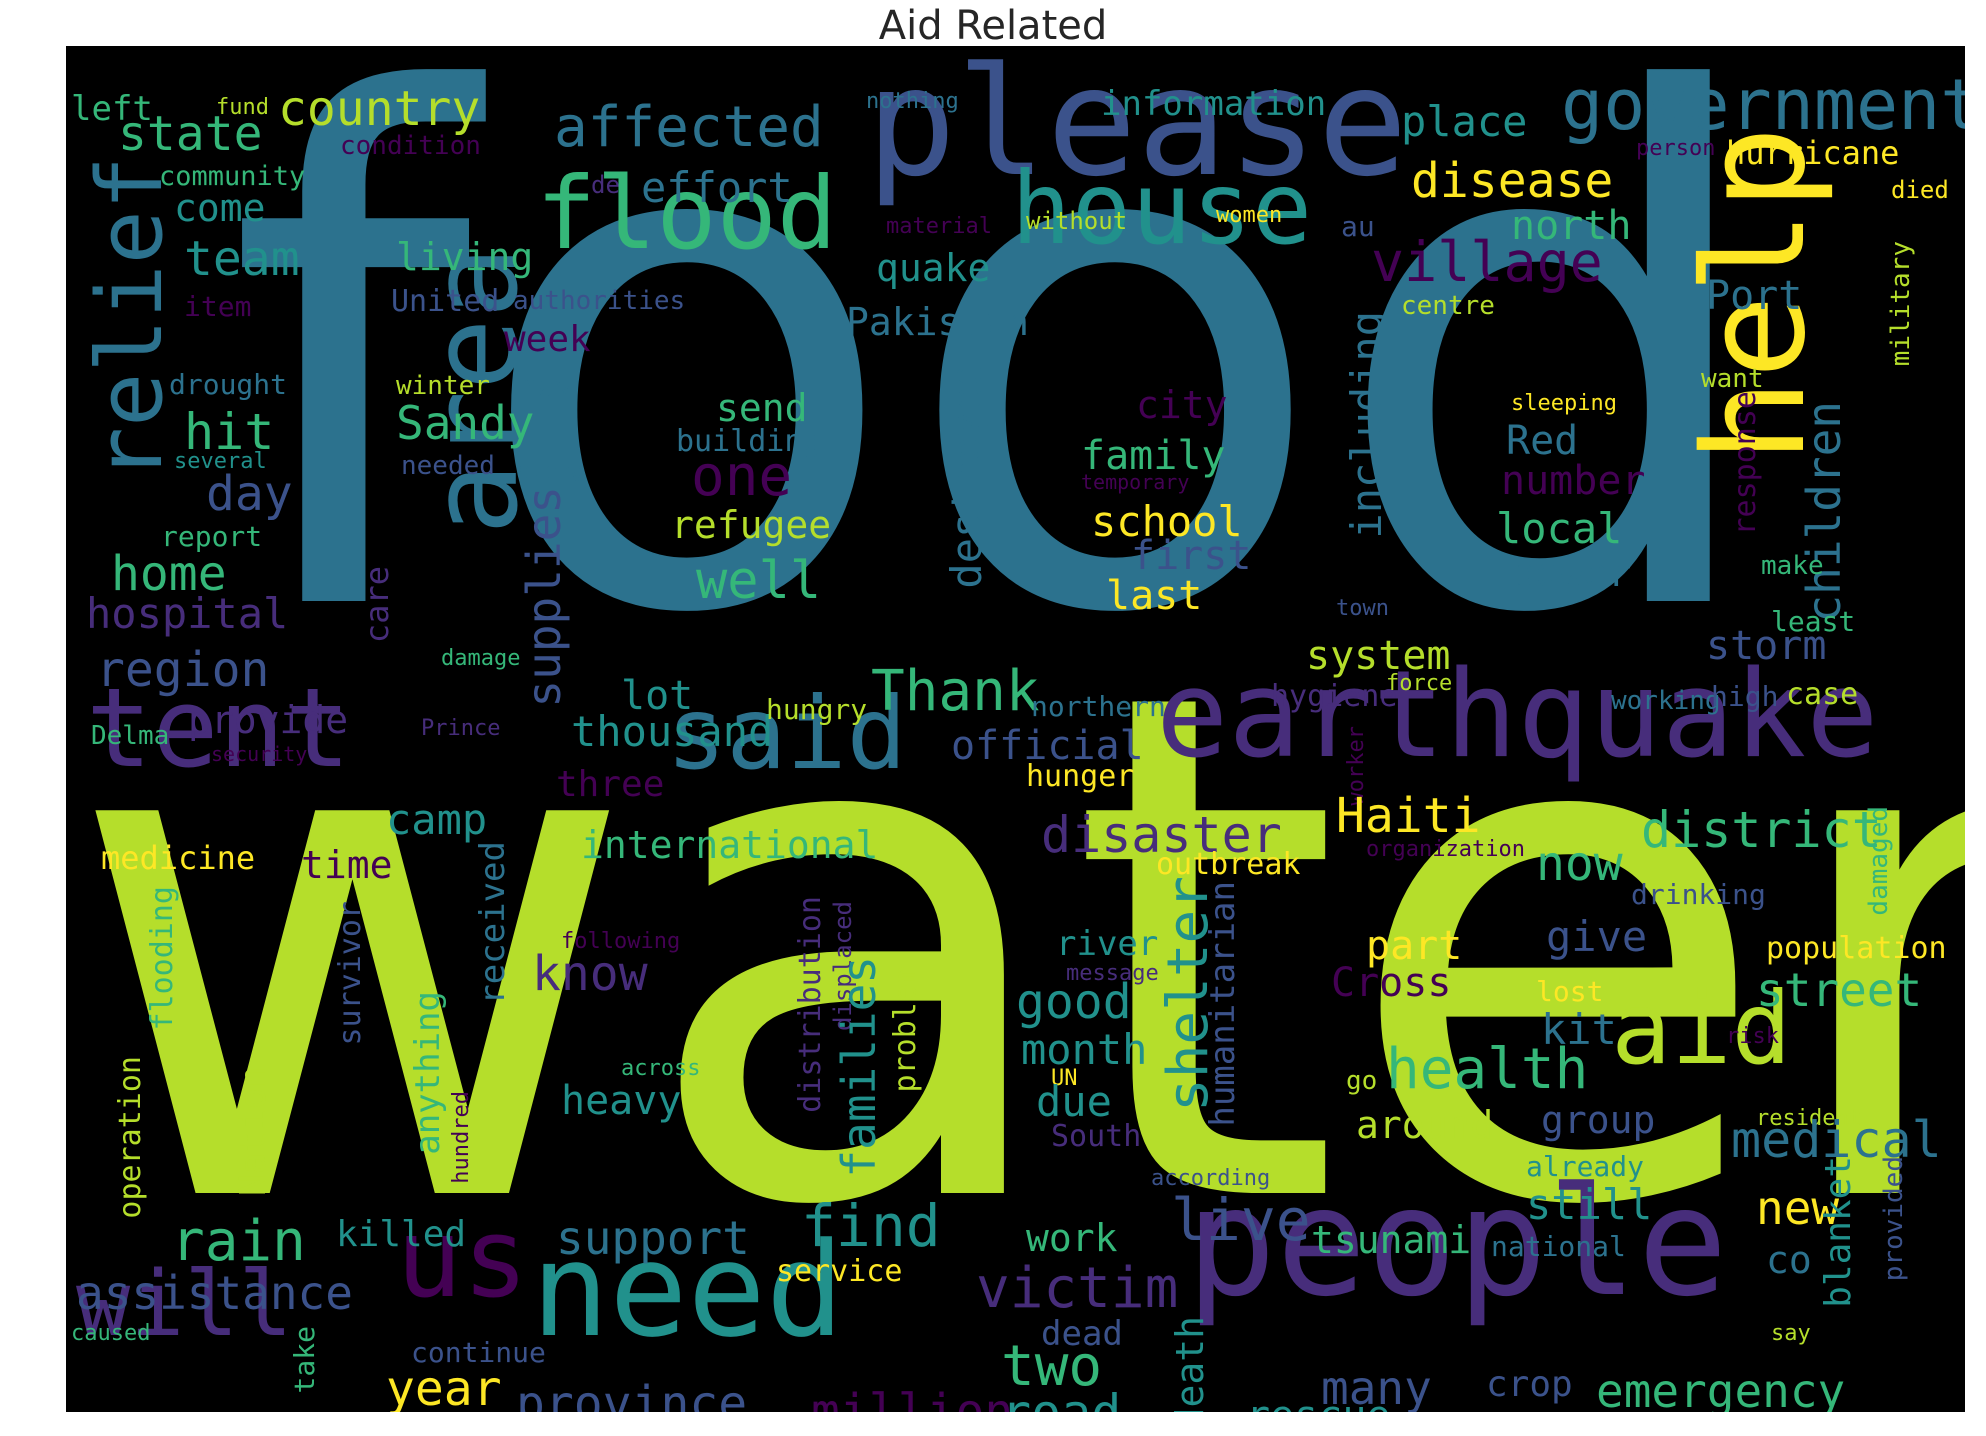 The image size is (1986, 1436). I want to click on word-lot: lot, so click(657, 696).